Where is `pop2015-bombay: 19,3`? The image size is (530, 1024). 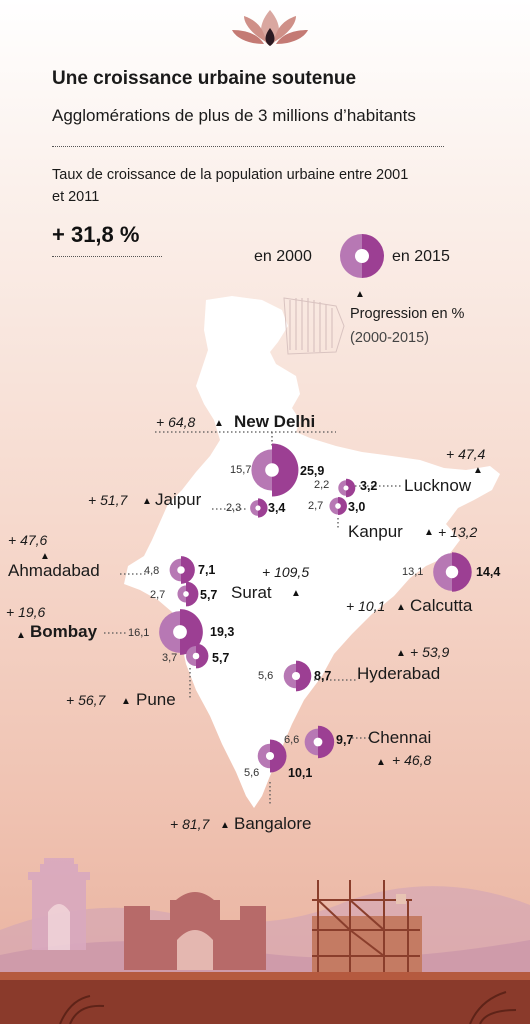 pop2015-bombay: 19,3 is located at coordinates (222, 632).